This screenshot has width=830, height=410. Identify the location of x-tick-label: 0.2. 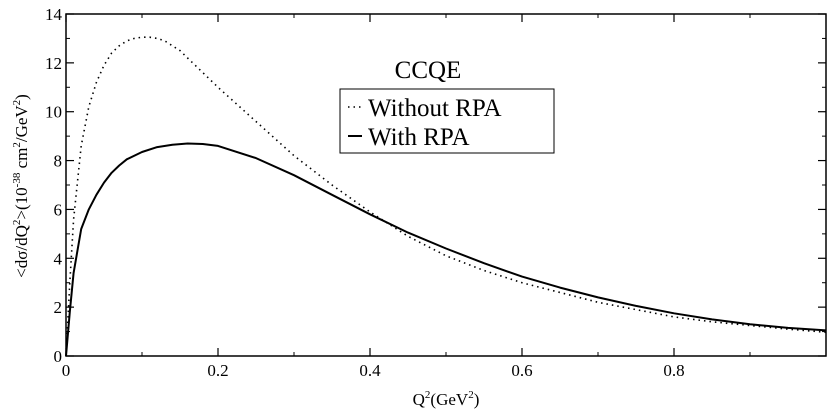
(217, 370).